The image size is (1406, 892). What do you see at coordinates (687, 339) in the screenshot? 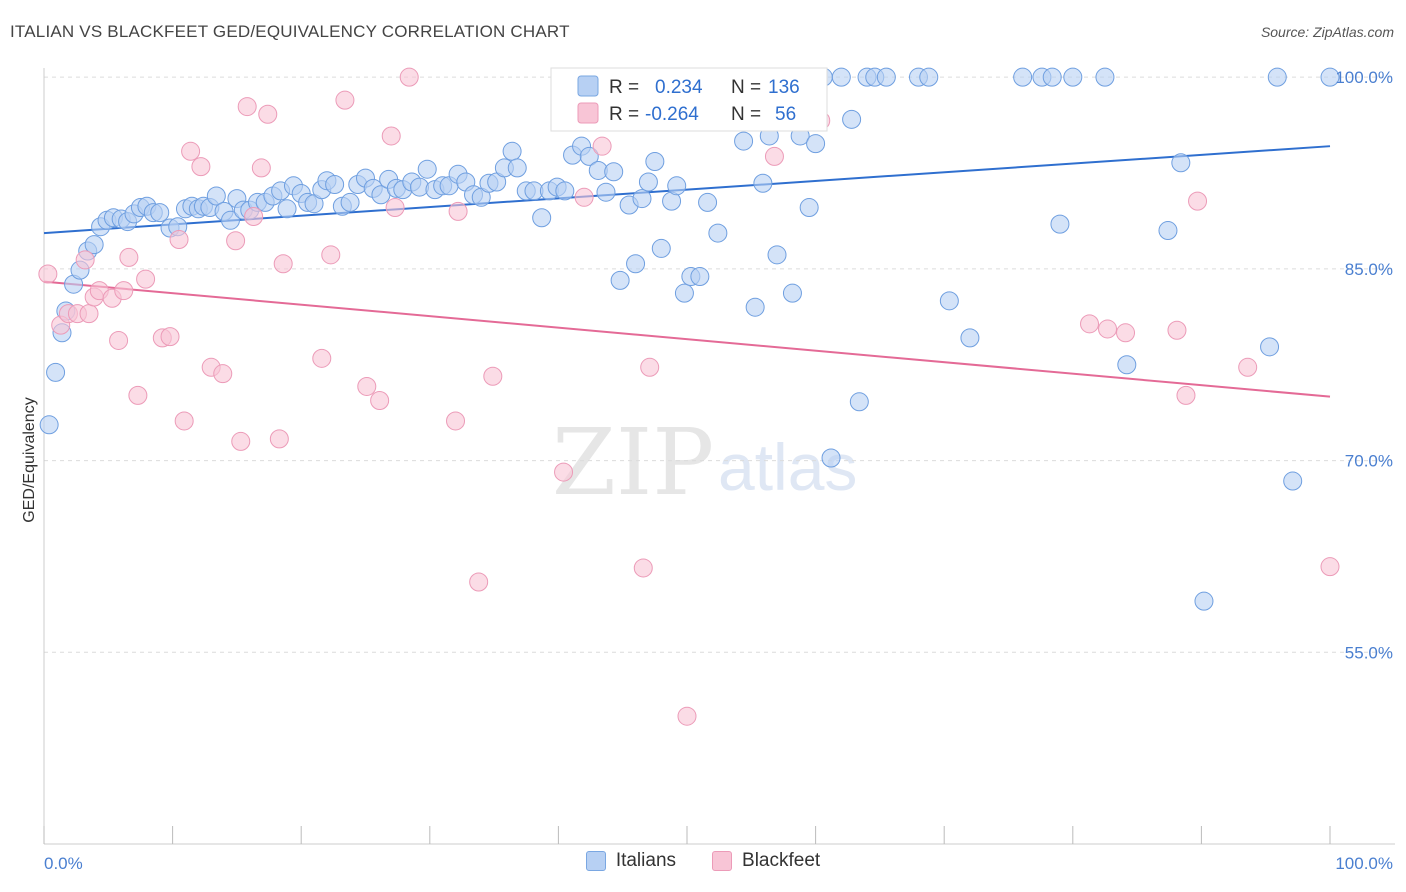
I see `trend-line-blackfeet` at bounding box center [687, 339].